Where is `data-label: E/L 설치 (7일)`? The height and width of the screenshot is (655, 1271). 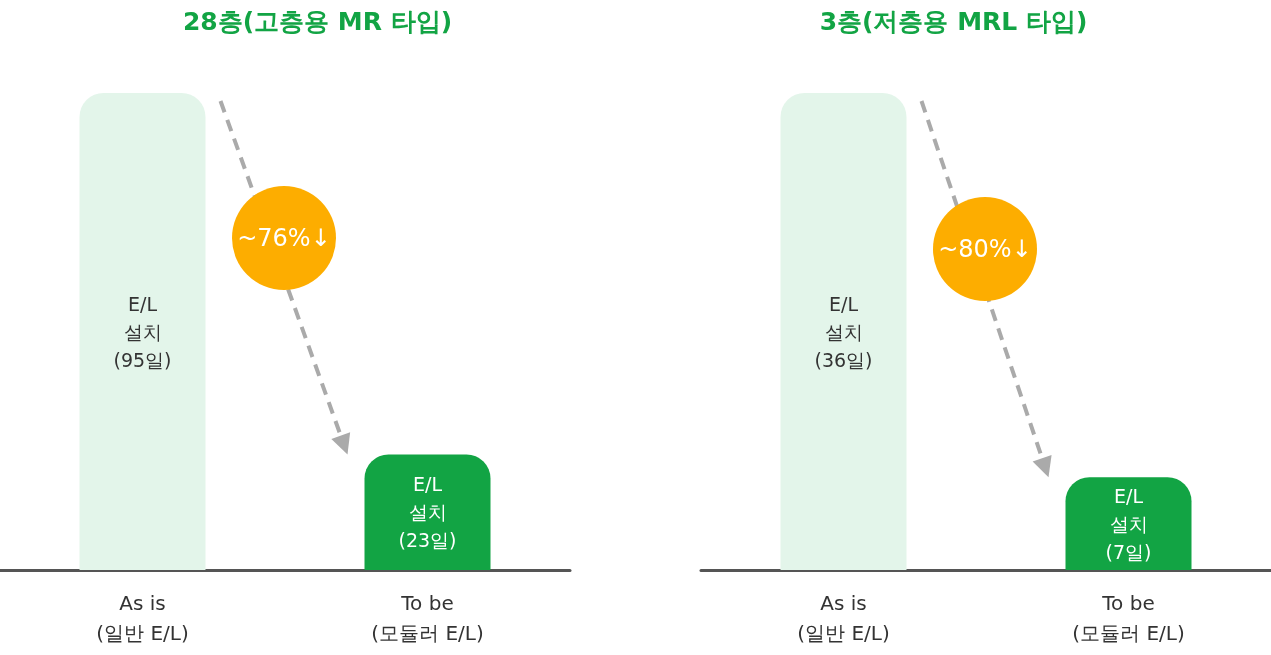 data-label: E/L 설치 (7일) is located at coordinates (1128, 523).